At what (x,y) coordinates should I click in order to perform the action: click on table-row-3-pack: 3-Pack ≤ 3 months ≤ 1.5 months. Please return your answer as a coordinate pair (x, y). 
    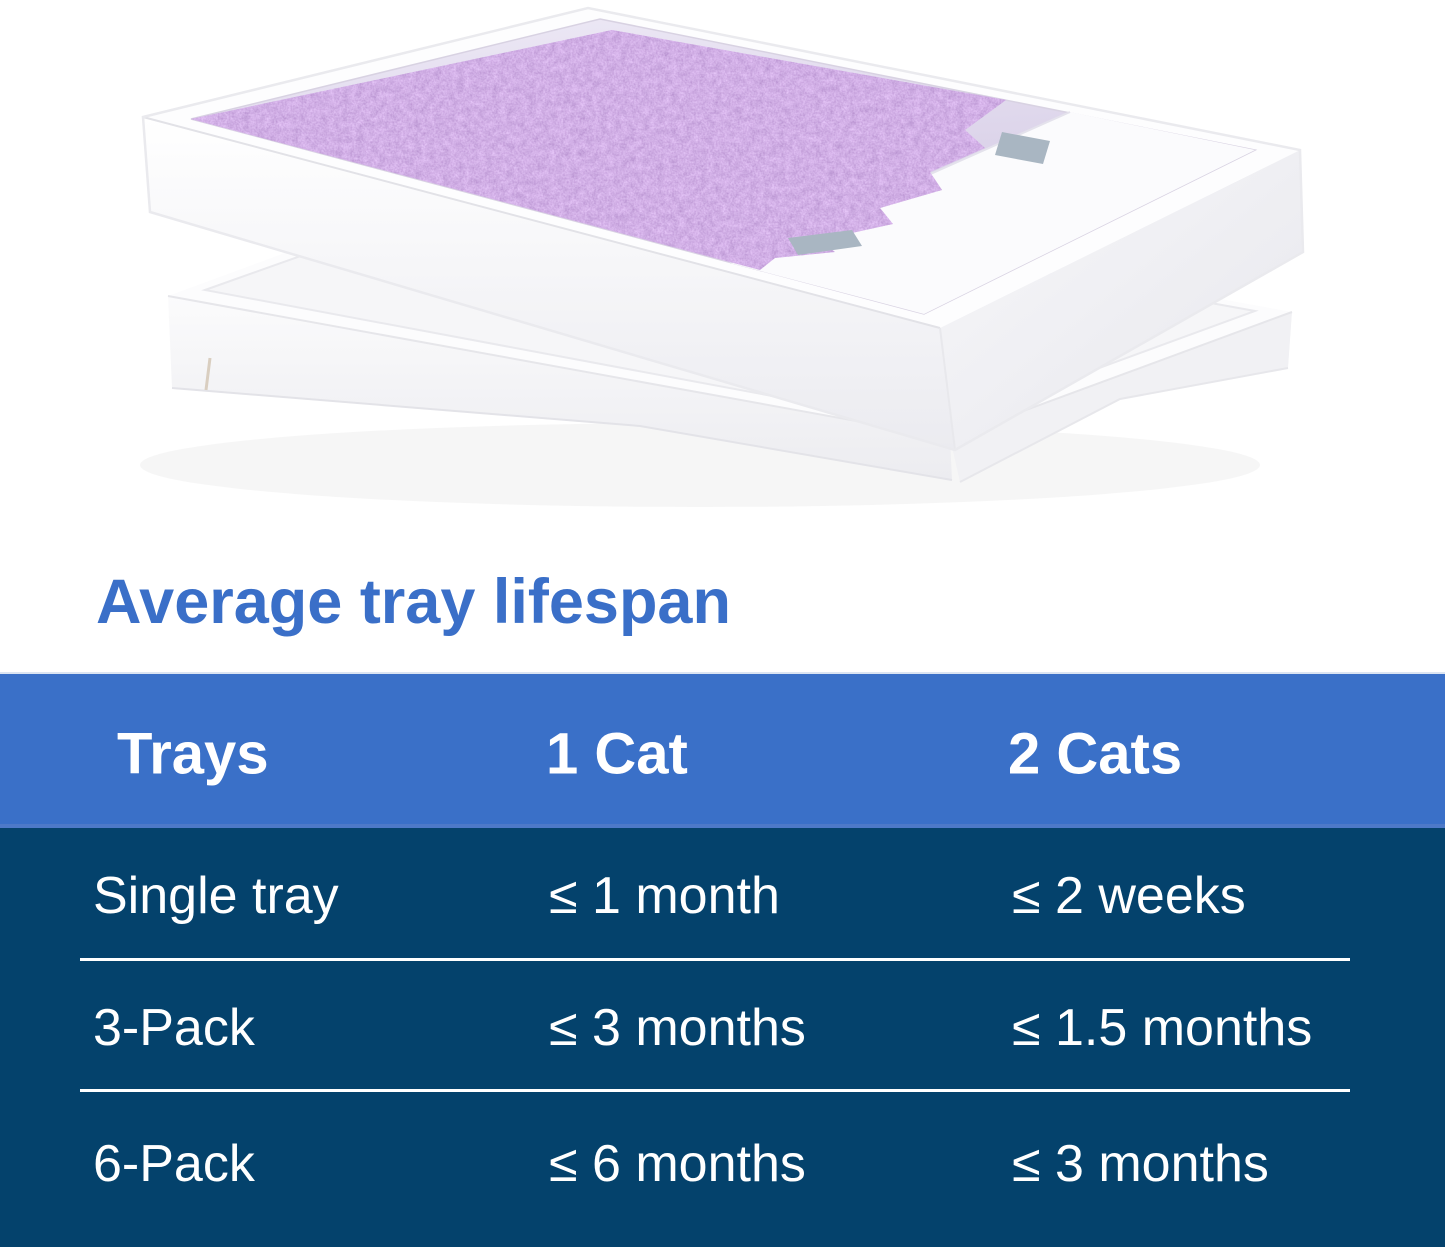
    Looking at the image, I should click on (722, 1025).